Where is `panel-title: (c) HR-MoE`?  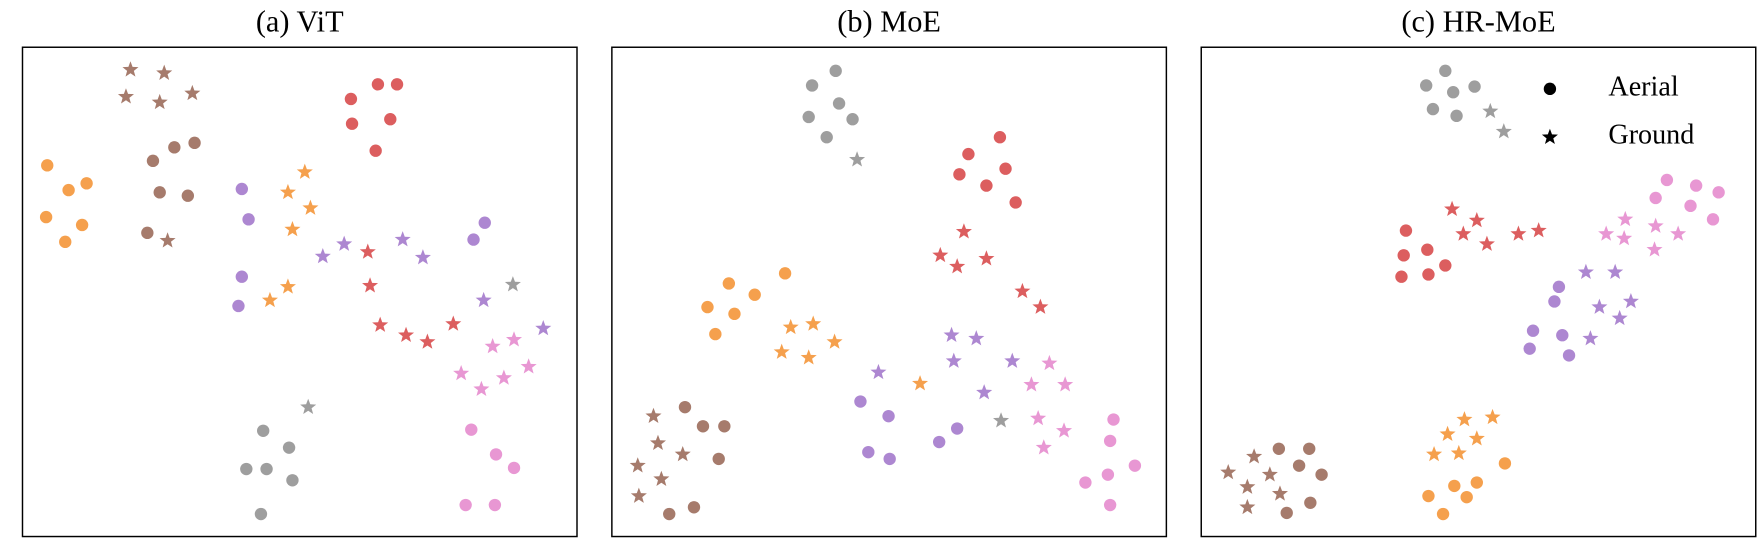 panel-title: (c) HR-MoE is located at coordinates (1478, 22).